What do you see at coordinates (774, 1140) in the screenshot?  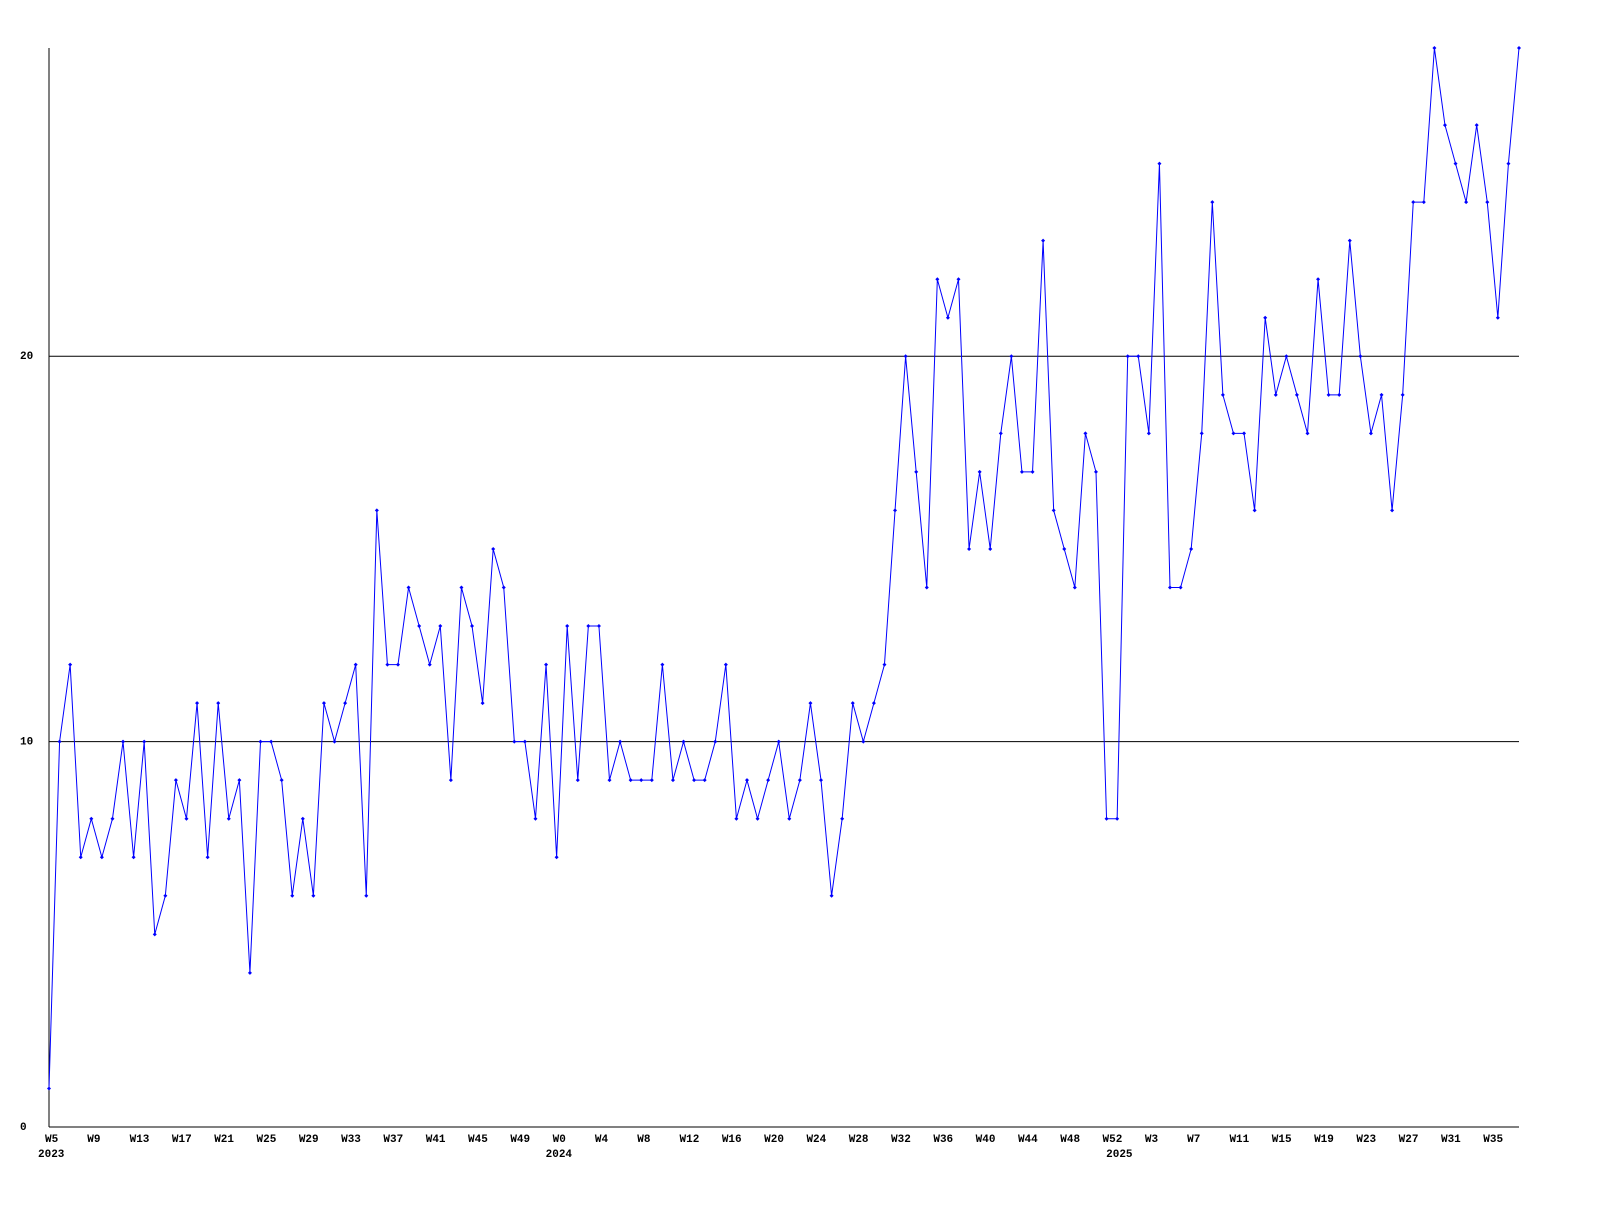 I see `x-tick-label: W20` at bounding box center [774, 1140].